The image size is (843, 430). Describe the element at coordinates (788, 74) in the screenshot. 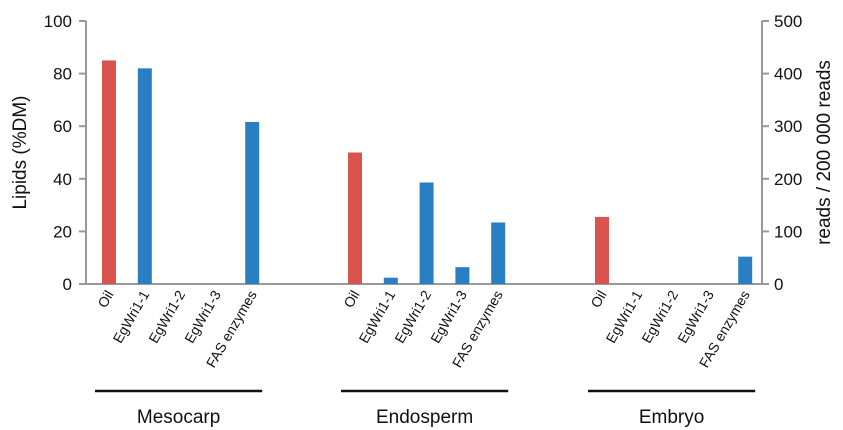

I see `y-right-tick-label: 400` at that location.